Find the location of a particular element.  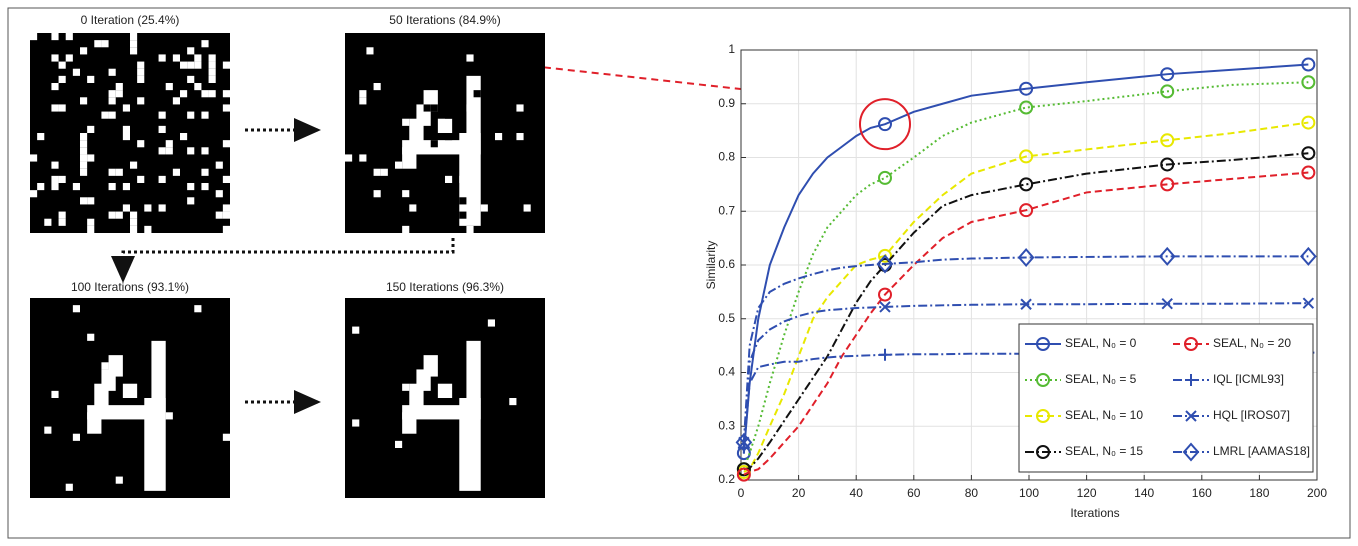

panel-caption: 150 Iterations (96.3%) is located at coordinates (445, 287).